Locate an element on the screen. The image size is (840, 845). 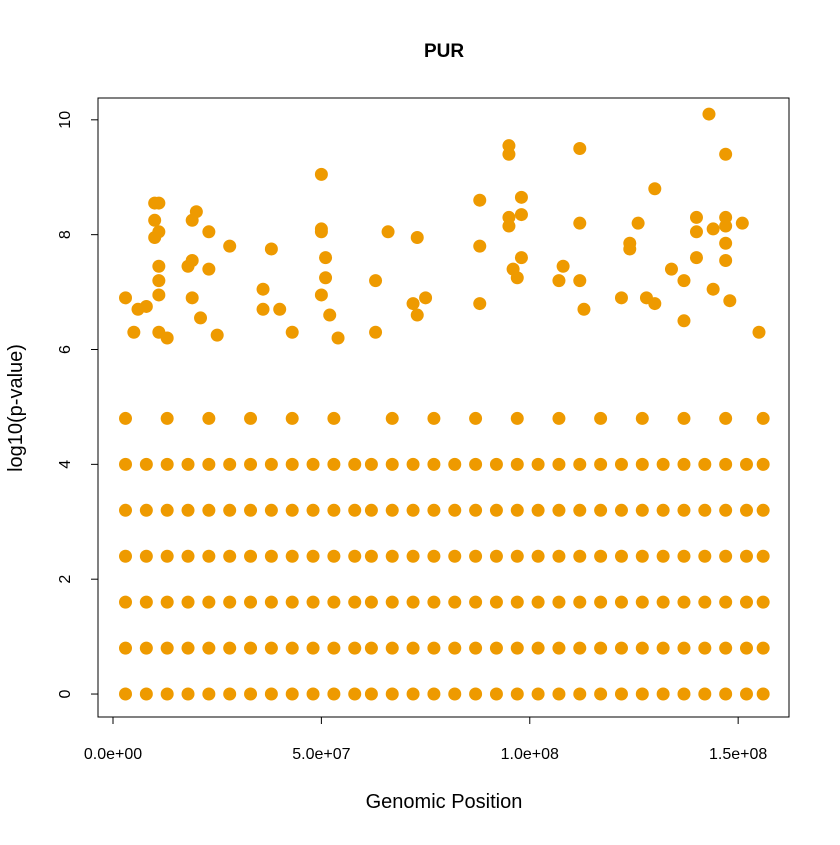
y-tick-label: 4 is located at coordinates (65, 464).